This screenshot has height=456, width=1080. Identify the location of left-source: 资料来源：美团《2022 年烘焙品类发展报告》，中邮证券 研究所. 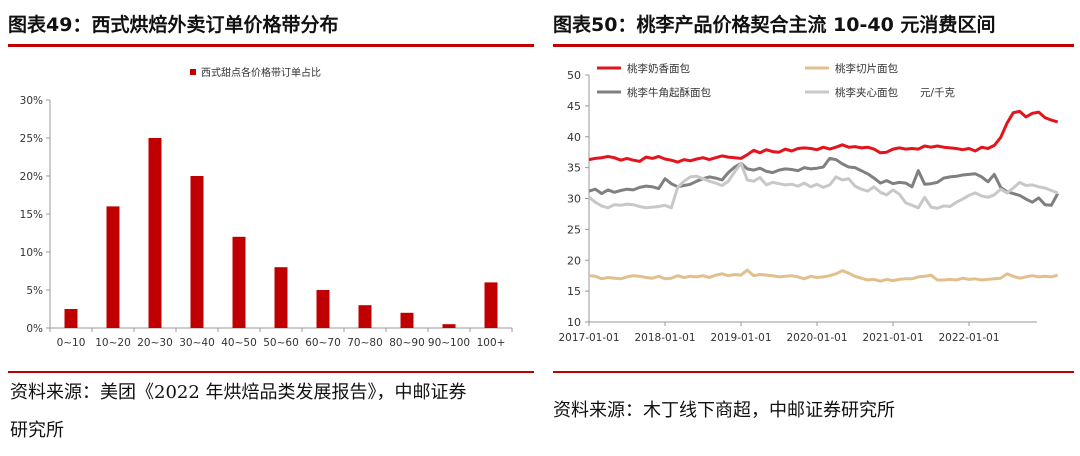
(270, 412).